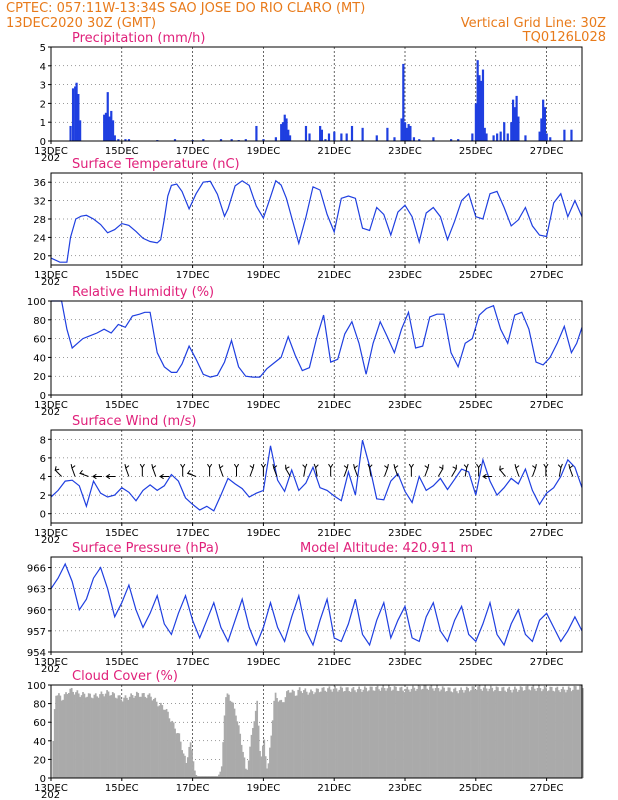 The width and height of the screenshot is (618, 800). I want to click on y-tick-label: 32, so click(39, 202).